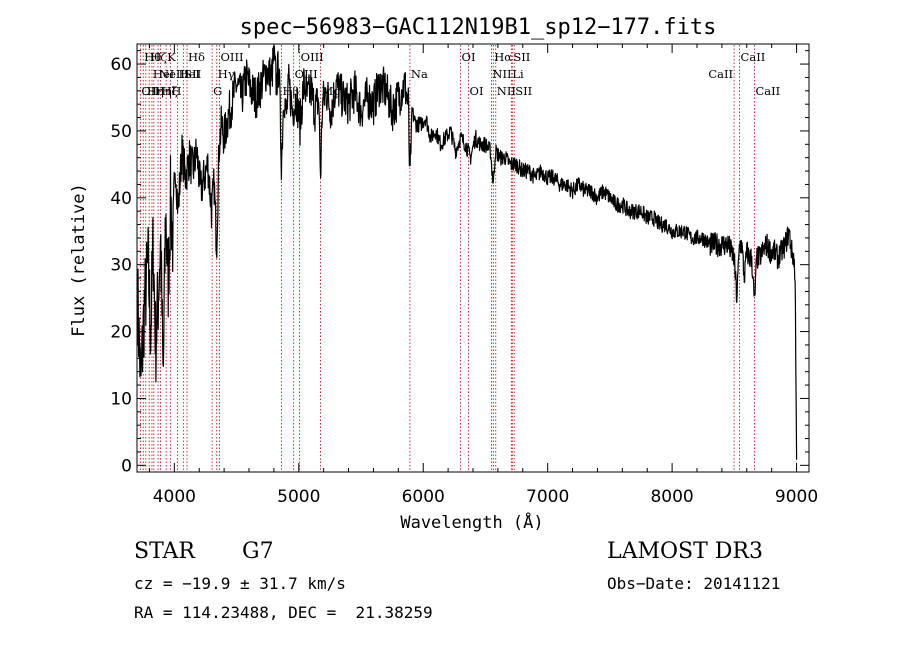  What do you see at coordinates (685, 551) in the screenshot?
I see `survey-name: LAMOST DR3` at bounding box center [685, 551].